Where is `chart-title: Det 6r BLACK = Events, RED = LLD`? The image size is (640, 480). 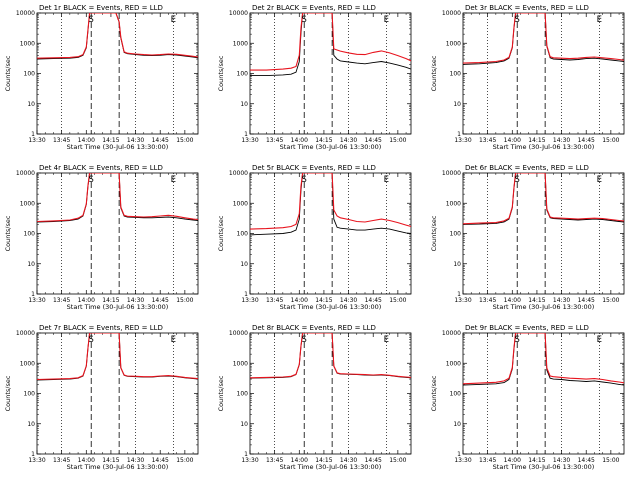 chart-title: Det 6r BLACK = Events, RED = LLD is located at coordinates (527, 168).